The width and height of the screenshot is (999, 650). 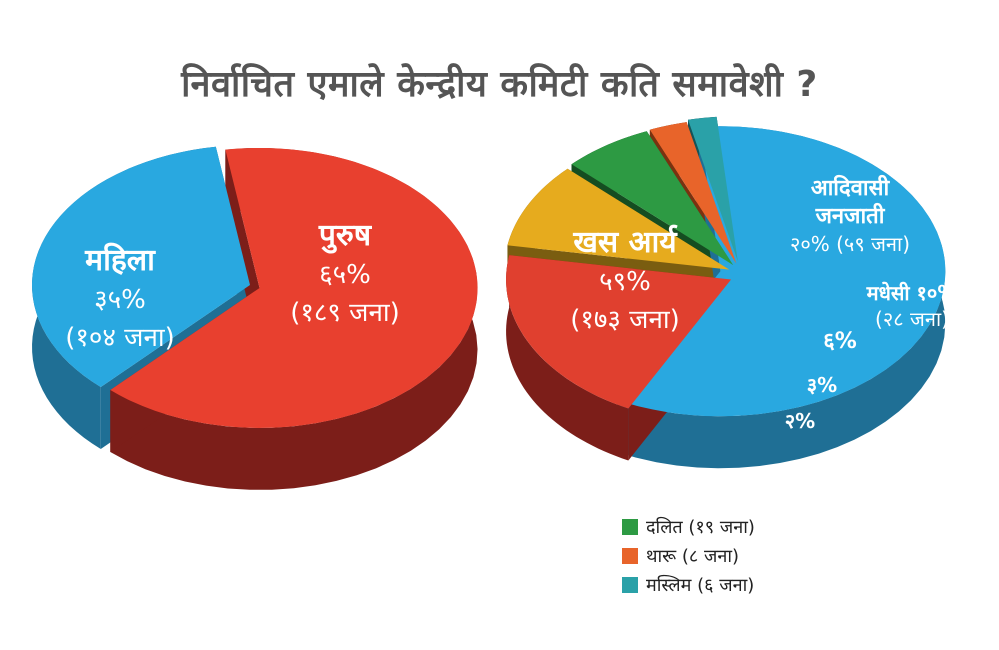 What do you see at coordinates (625, 320) in the screenshot?
I see `slice-value-label: (१७३ जना)` at bounding box center [625, 320].